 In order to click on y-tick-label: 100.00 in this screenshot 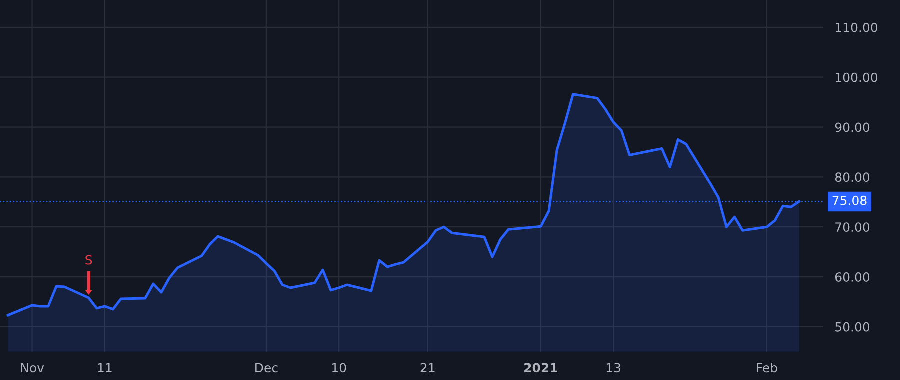, I will do `click(857, 77)`.